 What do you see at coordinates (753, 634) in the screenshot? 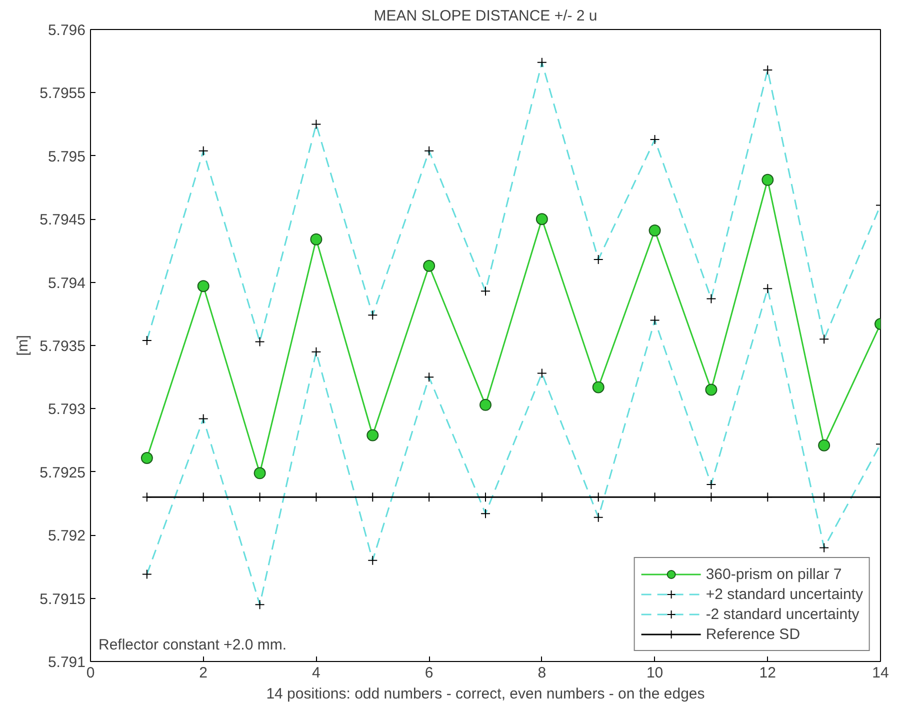
I see `legend-label: Reference SD` at bounding box center [753, 634].